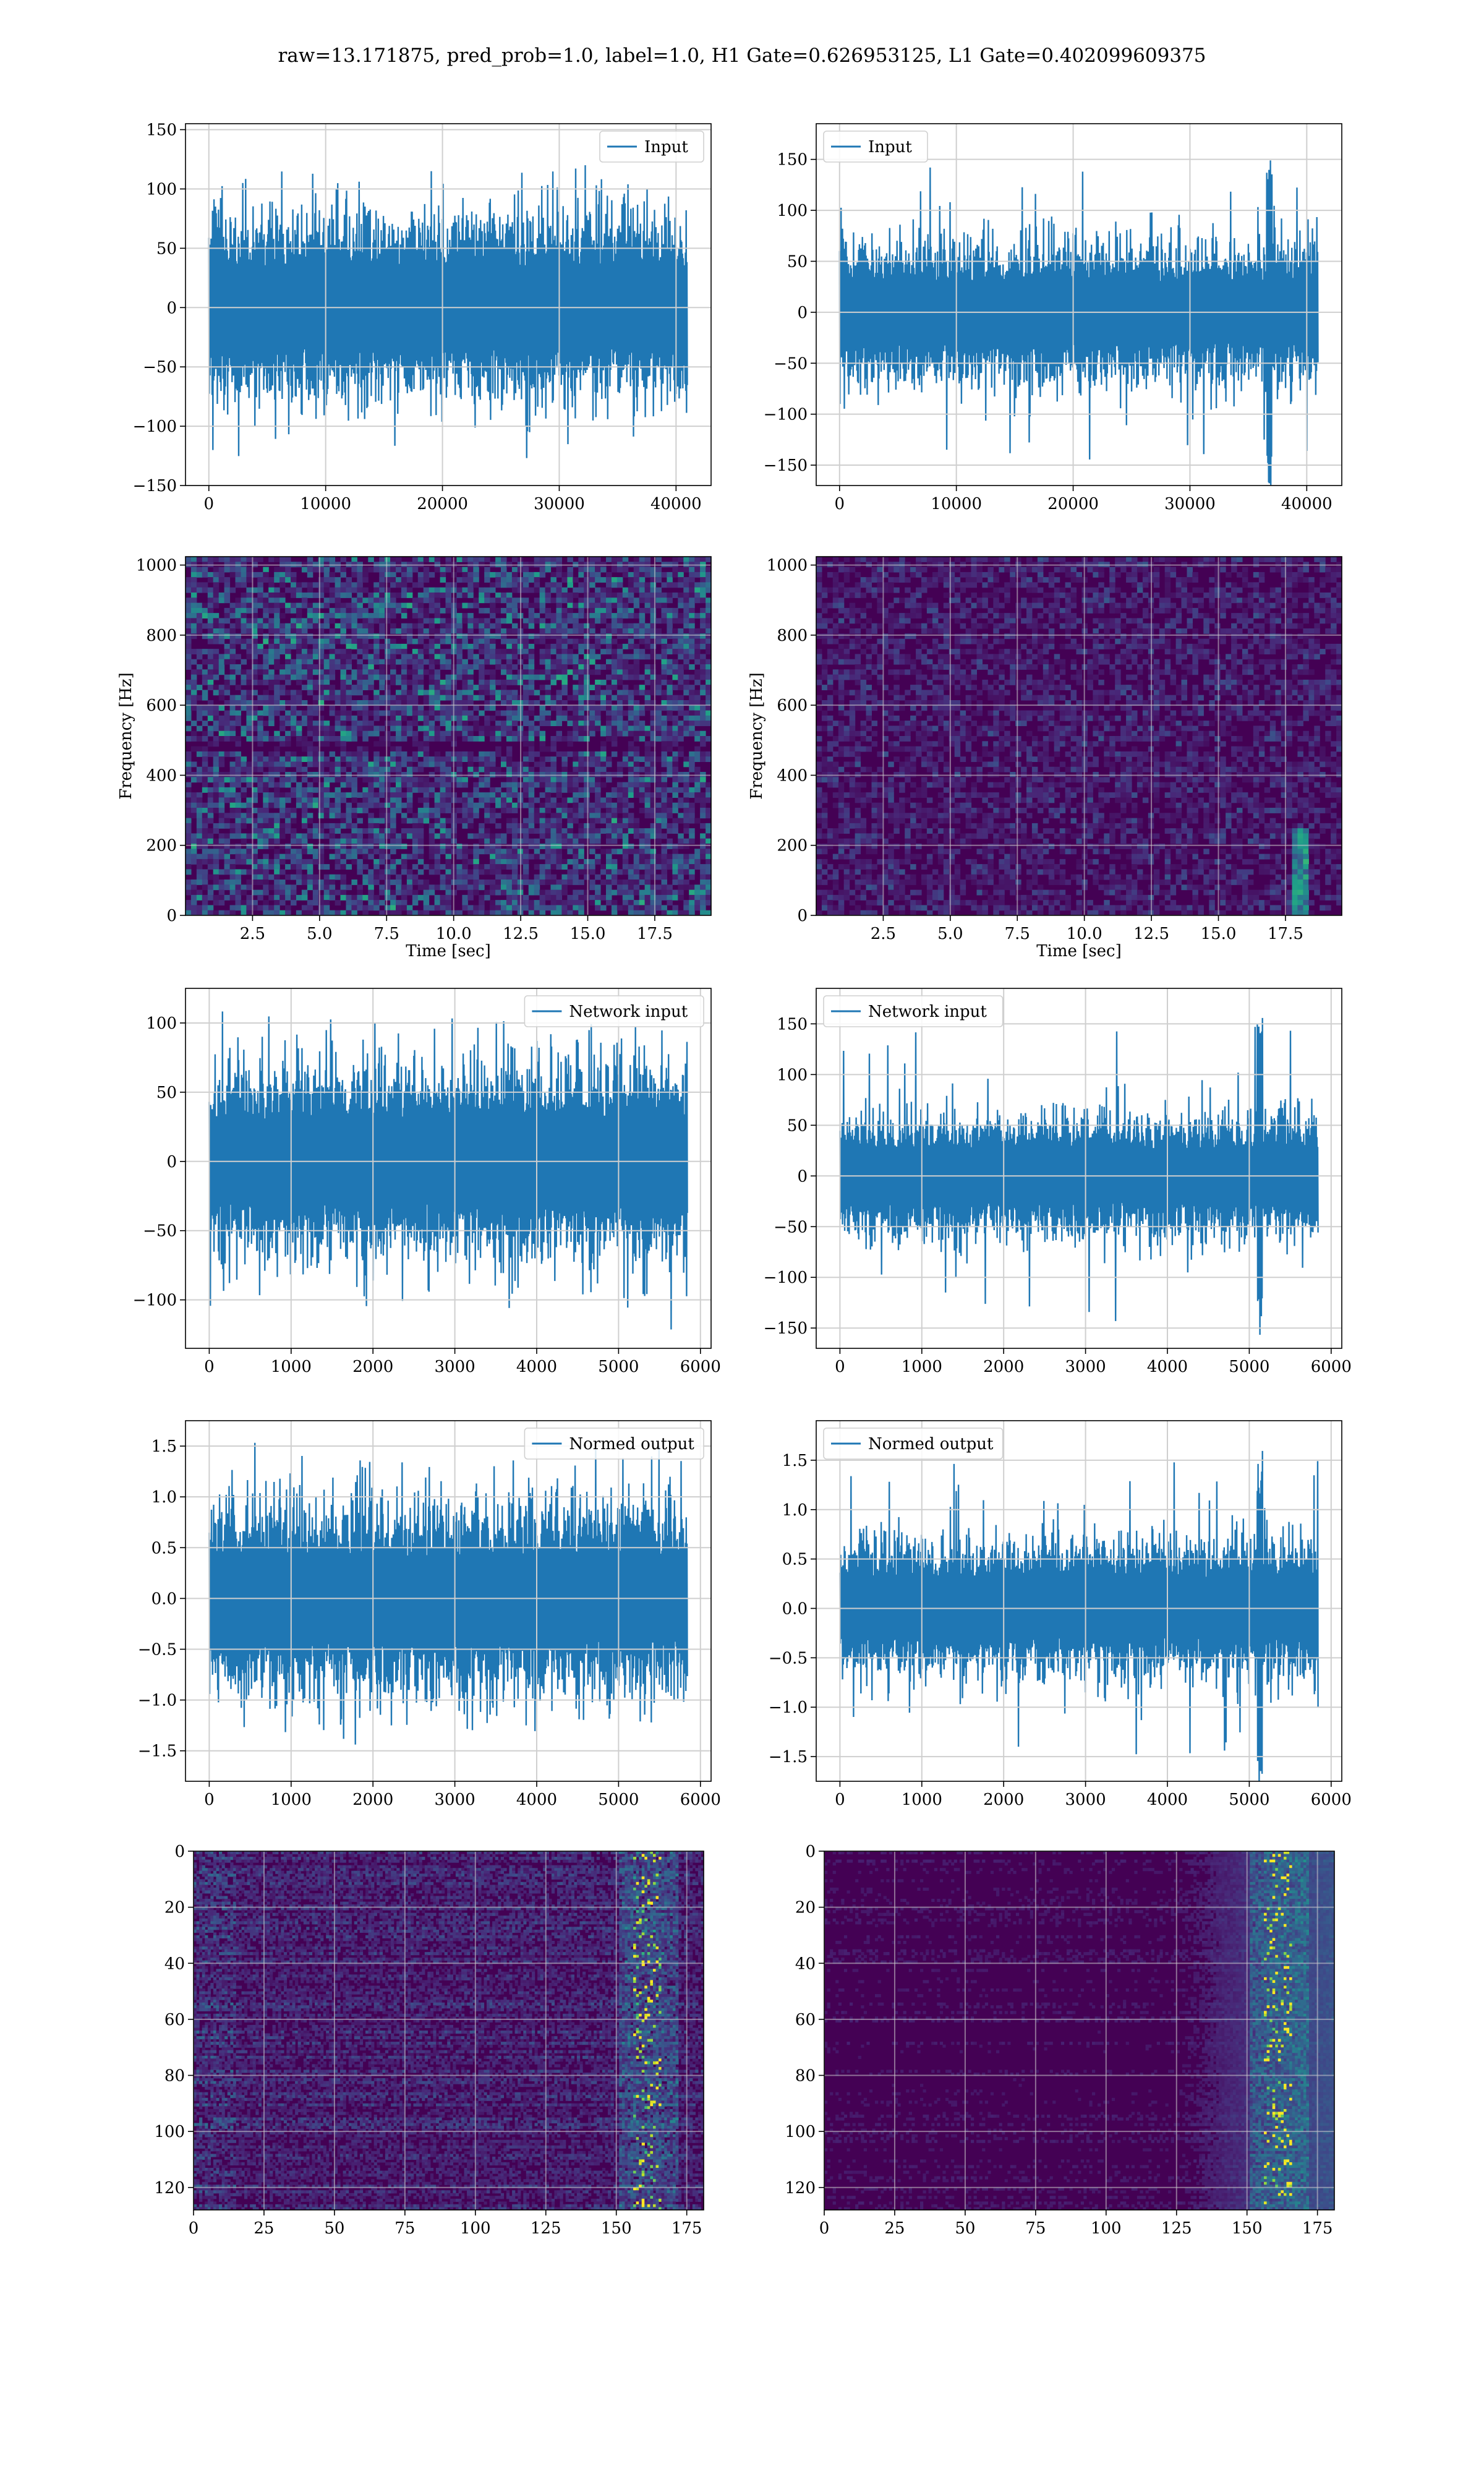 Image resolution: width=1484 pixels, height=2474 pixels. I want to click on y-tick-label: −1.5, so click(157, 1752).